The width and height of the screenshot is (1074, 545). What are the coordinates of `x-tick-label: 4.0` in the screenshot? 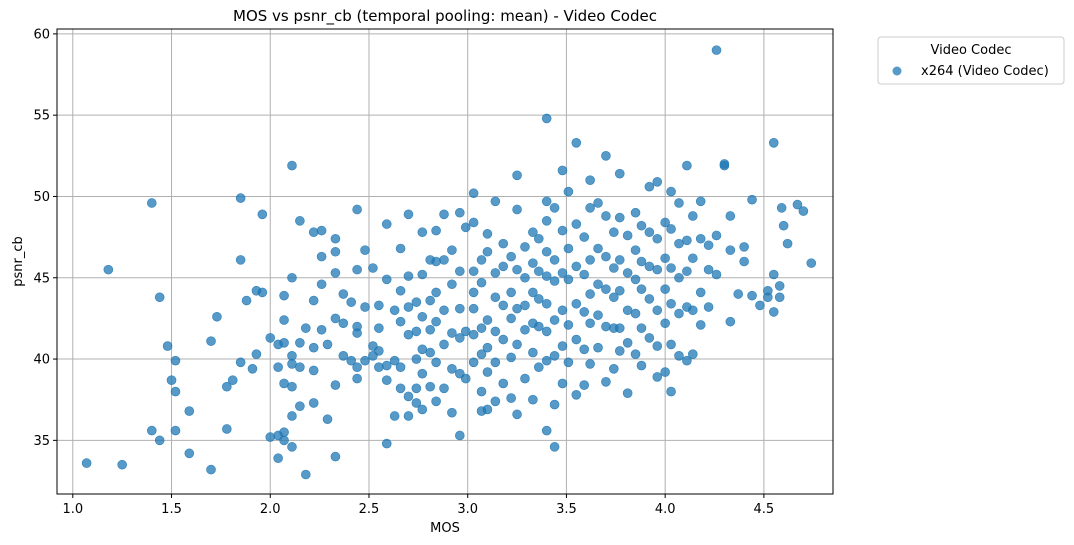 It's located at (665, 509).